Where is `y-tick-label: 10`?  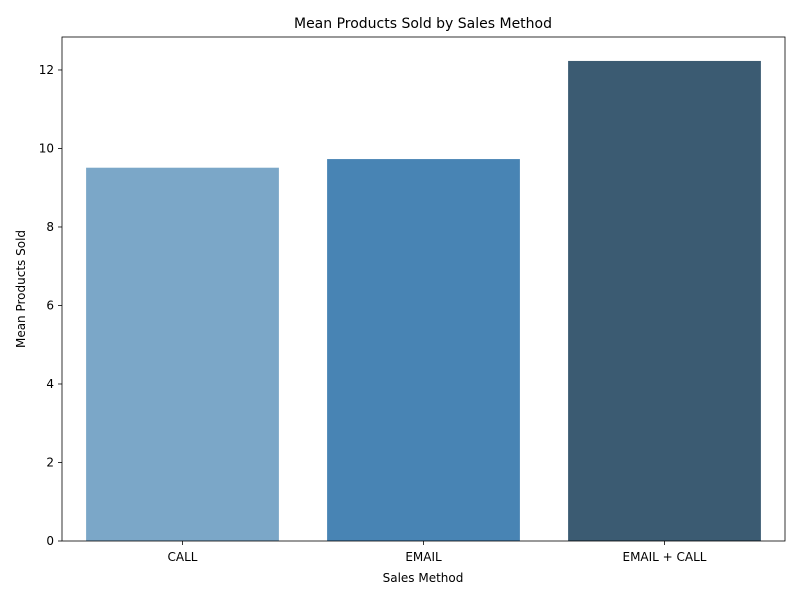
y-tick-label: 10 is located at coordinates (46, 148).